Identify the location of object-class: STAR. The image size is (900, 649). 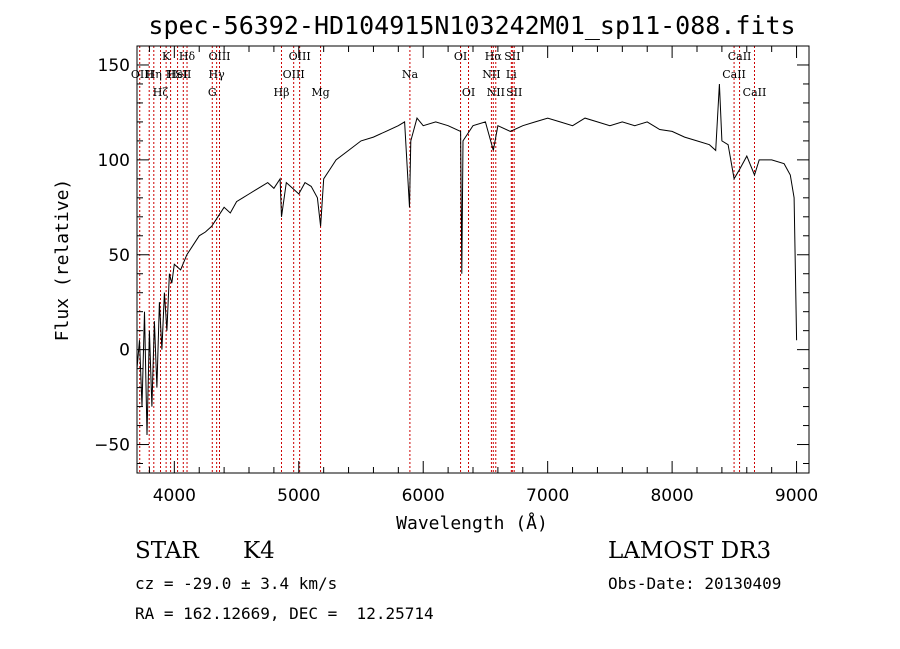
(167, 551).